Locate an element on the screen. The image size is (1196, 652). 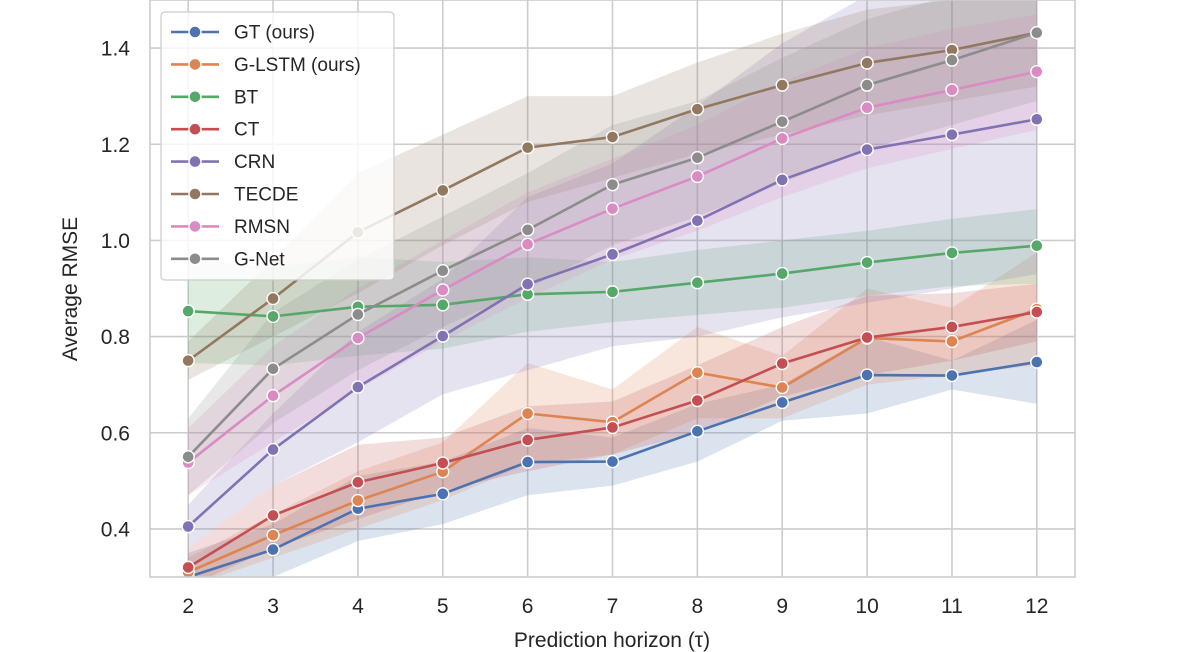
legend-label: TECDE is located at coordinates (266, 195).